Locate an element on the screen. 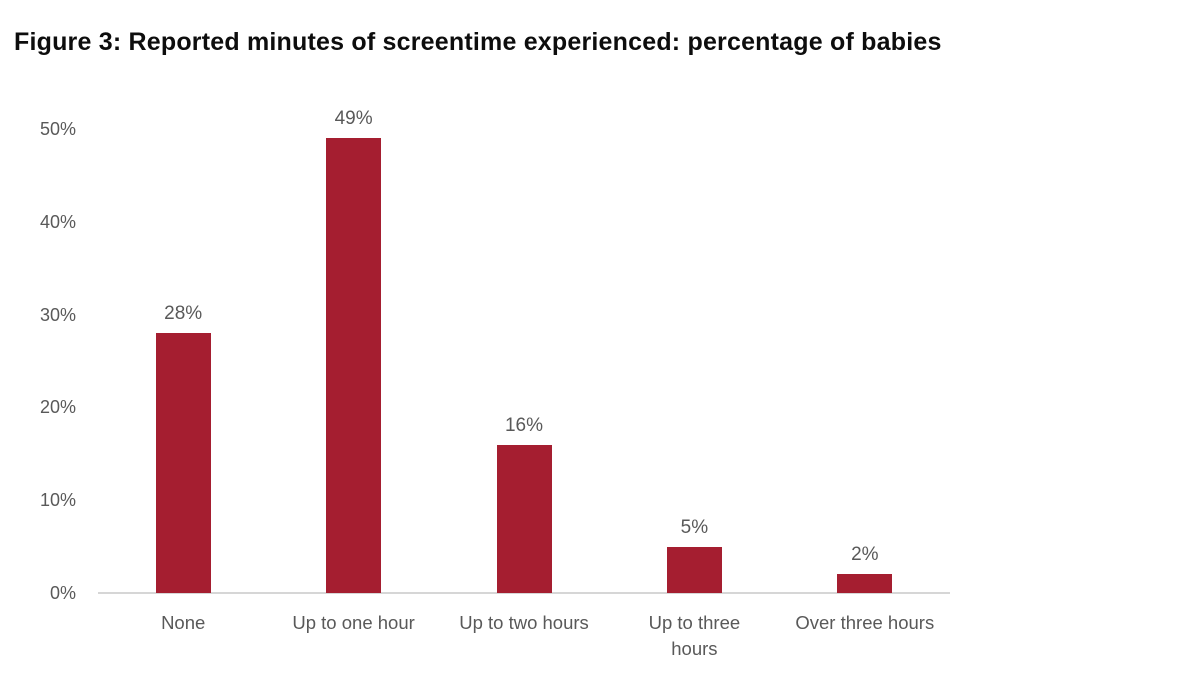 Image resolution: width=1200 pixels, height=675 pixels. x-axis-label: Up to three hours is located at coordinates (694, 635).